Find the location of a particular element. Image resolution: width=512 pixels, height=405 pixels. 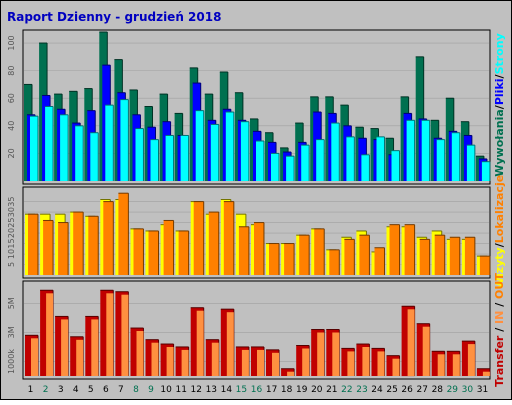

day-label-19: 19 is located at coordinates (302, 390).